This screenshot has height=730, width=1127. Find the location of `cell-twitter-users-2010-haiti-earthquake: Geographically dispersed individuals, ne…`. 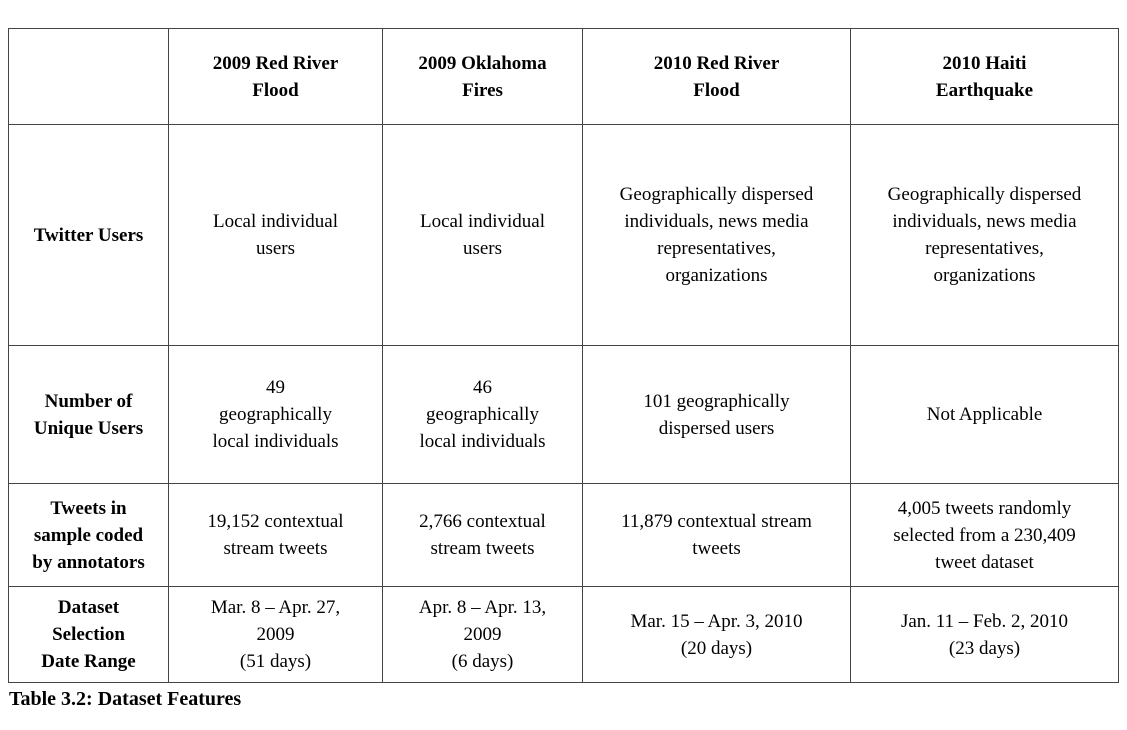

cell-twitter-users-2010-haiti-earthquake: Geographically dispersed individuals, ne… is located at coordinates (984, 235).